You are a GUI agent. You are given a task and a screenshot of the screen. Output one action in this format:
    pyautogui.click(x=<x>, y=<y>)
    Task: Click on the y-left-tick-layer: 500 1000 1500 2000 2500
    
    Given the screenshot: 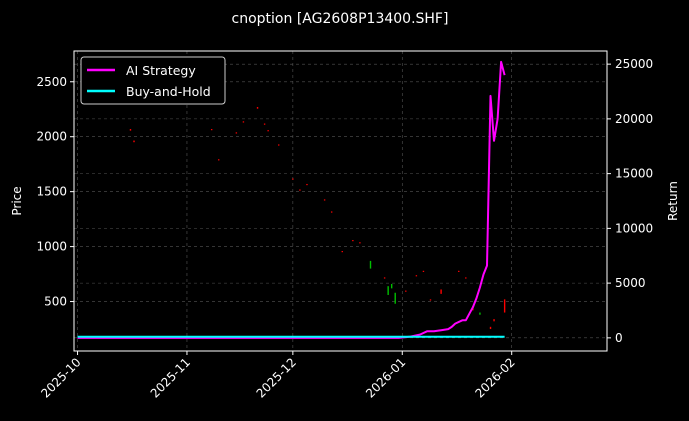 What is the action you would take?
    pyautogui.click(x=55, y=192)
    